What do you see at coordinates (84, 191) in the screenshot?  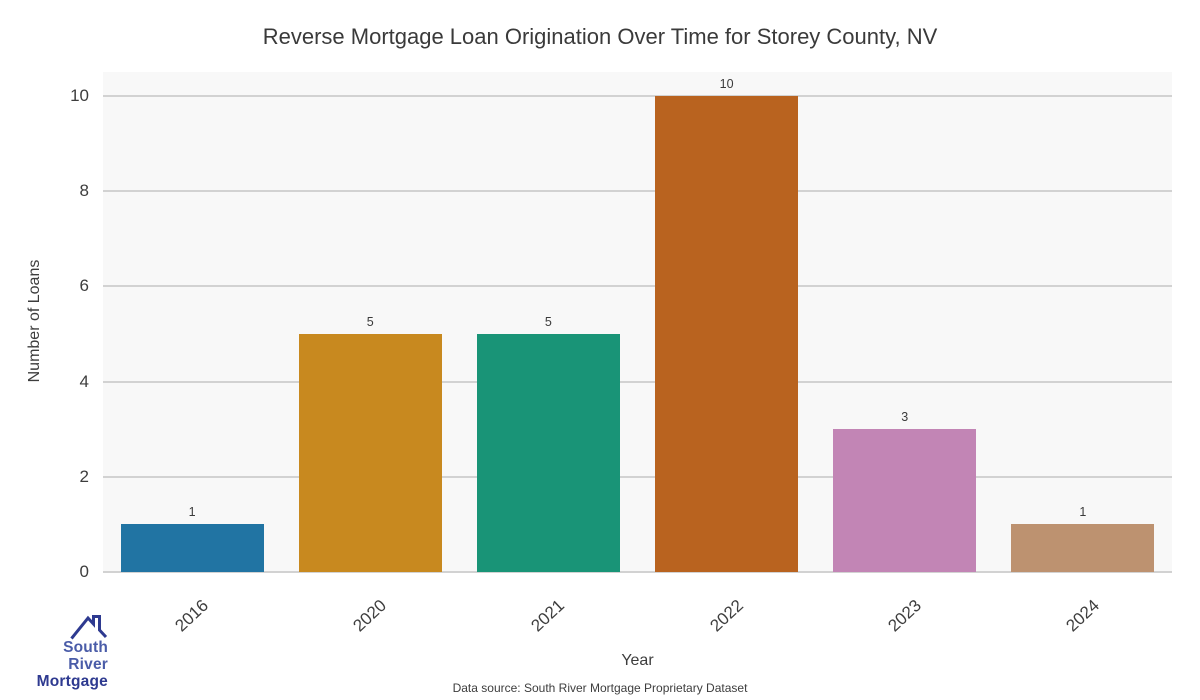 I see `y-tick-label: 8` at bounding box center [84, 191].